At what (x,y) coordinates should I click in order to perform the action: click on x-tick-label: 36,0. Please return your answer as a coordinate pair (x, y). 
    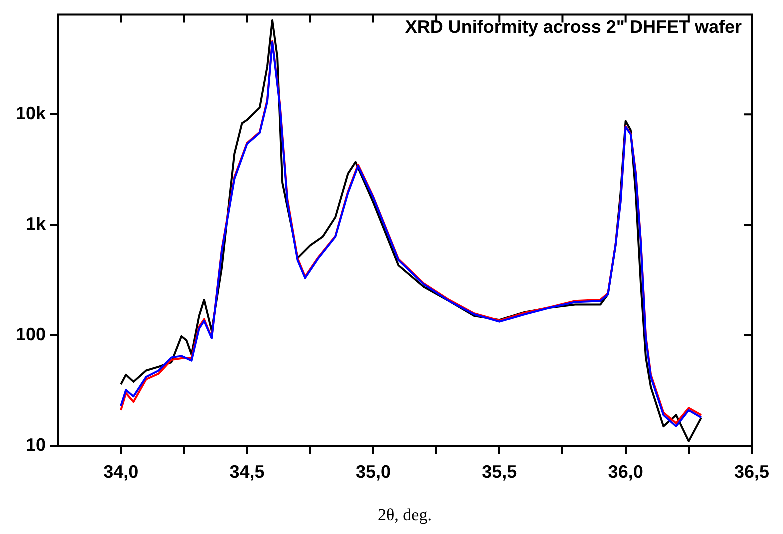
    Looking at the image, I should click on (626, 472).